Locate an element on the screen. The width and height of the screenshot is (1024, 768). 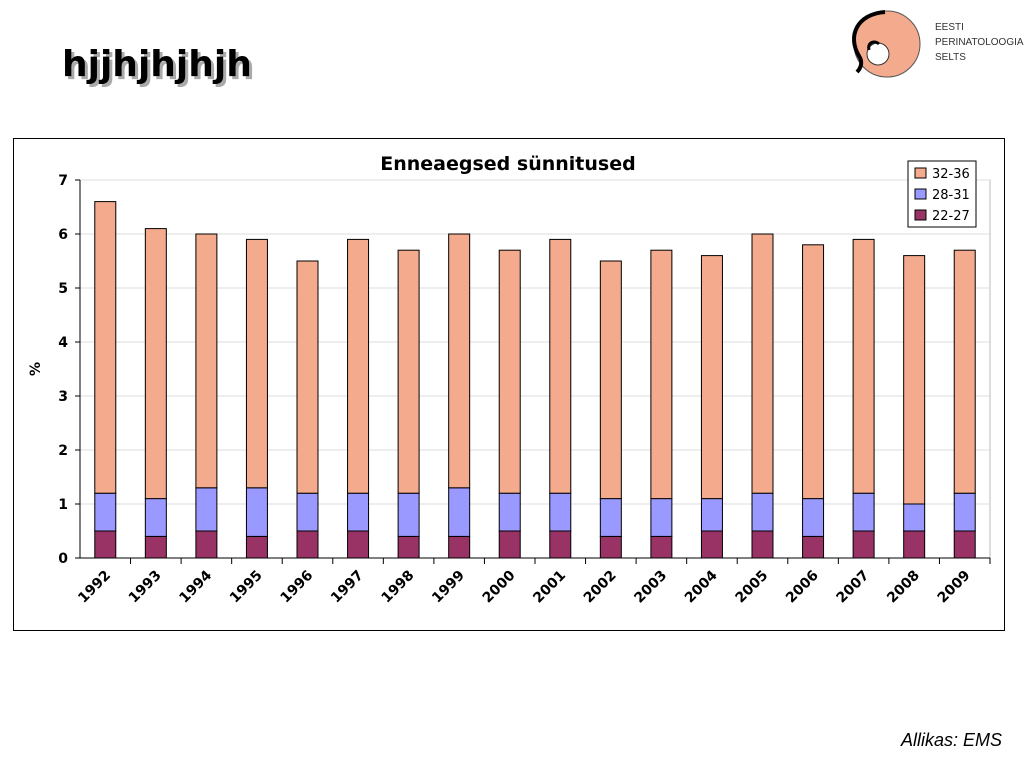
bar-22-27-1999 is located at coordinates (459, 547).